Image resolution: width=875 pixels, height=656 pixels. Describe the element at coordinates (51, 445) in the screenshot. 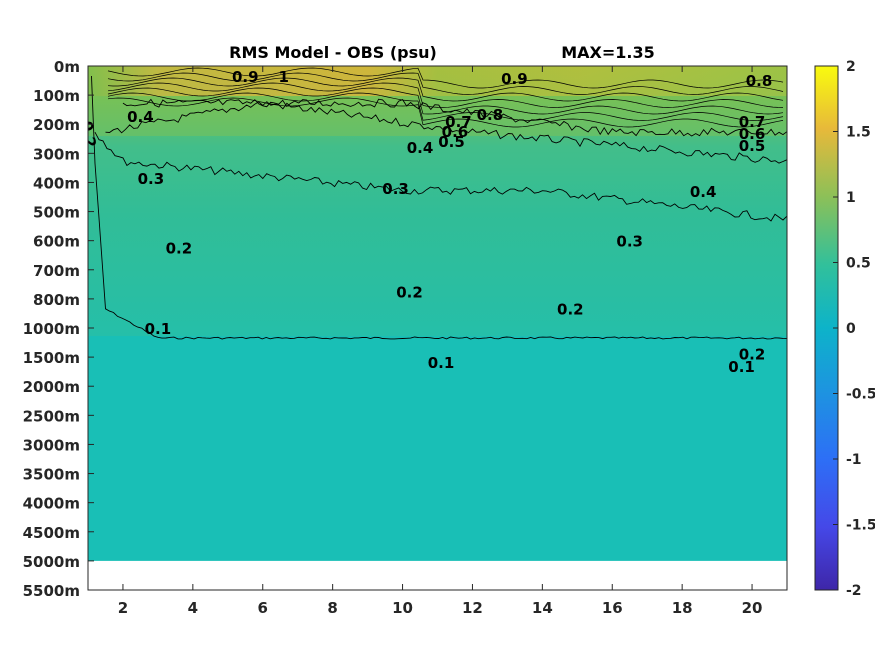

I see `y-tick-label: 3000m` at that location.